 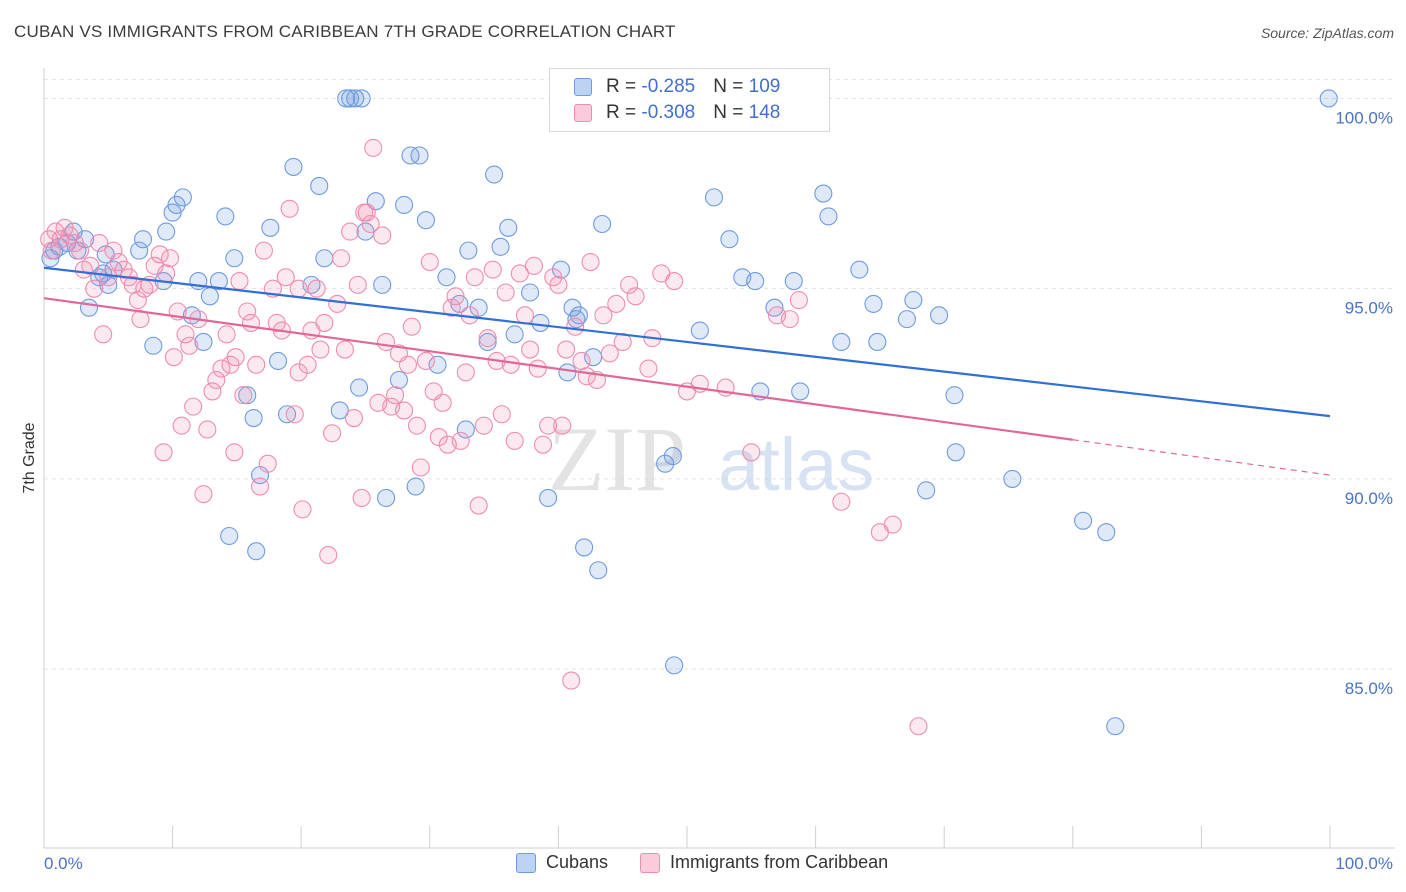 What do you see at coordinates (764, 862) in the screenshot?
I see `series-legend-caribbean: Immigrants from Caribbean` at bounding box center [764, 862].